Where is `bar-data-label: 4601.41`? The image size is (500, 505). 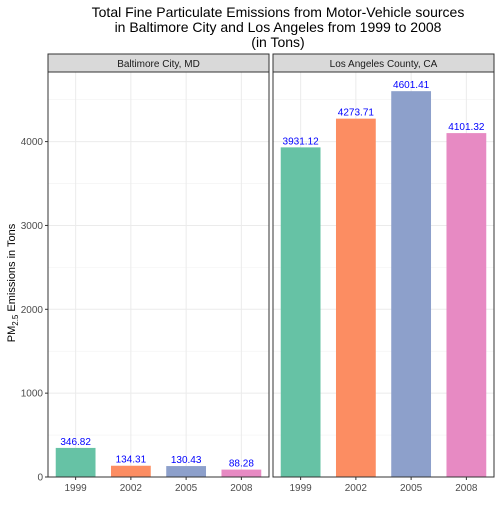
bar-data-label: 4601.41 is located at coordinates (411, 85).